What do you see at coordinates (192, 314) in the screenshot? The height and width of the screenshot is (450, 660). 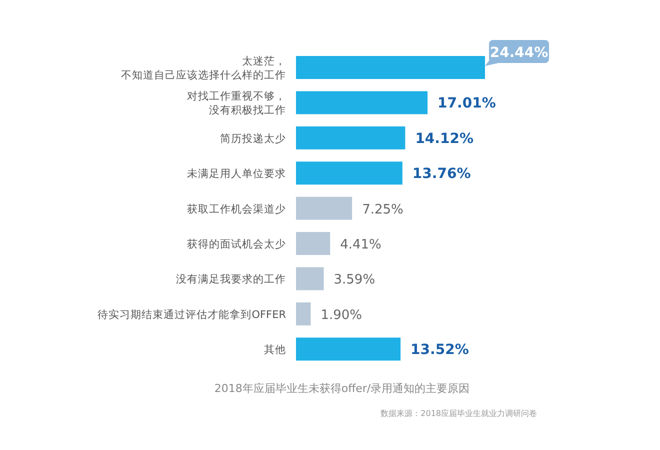 I see `y-tick-label: 待实习期结束通过评估才能拿到OFFER` at bounding box center [192, 314].